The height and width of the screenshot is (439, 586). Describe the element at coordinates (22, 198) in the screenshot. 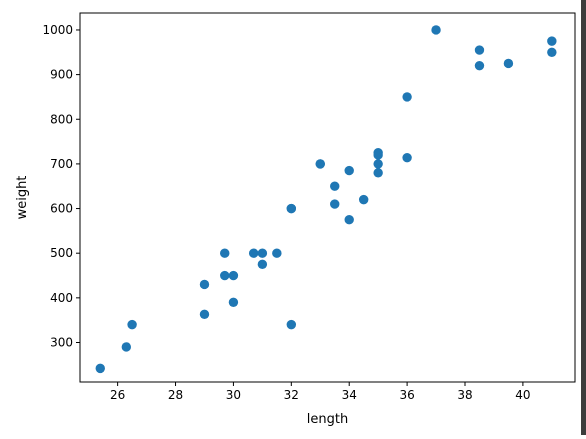

I see `y-axis-label: weight` at that location.